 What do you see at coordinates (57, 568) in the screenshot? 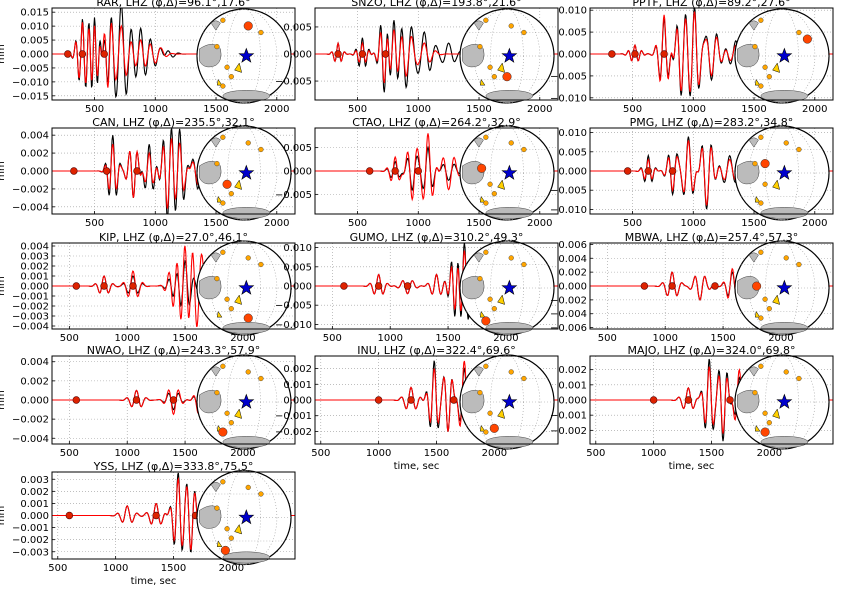
I see `x-tick-label: 500` at bounding box center [57, 568].